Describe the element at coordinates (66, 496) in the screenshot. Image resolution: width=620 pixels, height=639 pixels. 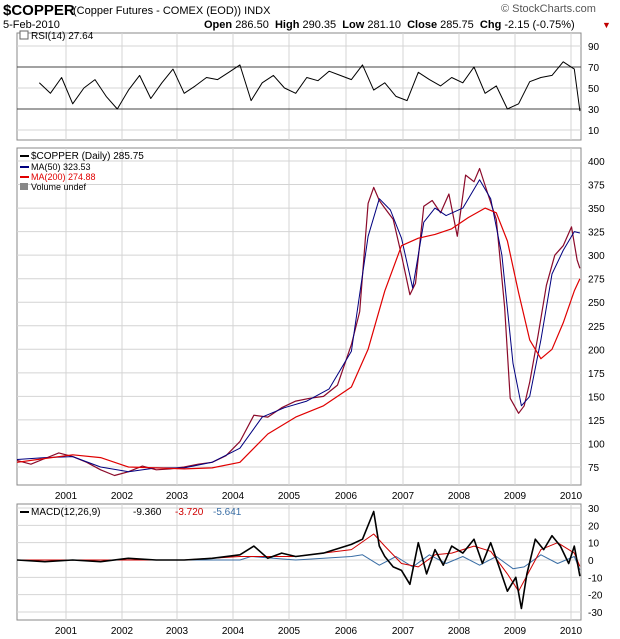
I see `price-year-label: 2001` at that location.